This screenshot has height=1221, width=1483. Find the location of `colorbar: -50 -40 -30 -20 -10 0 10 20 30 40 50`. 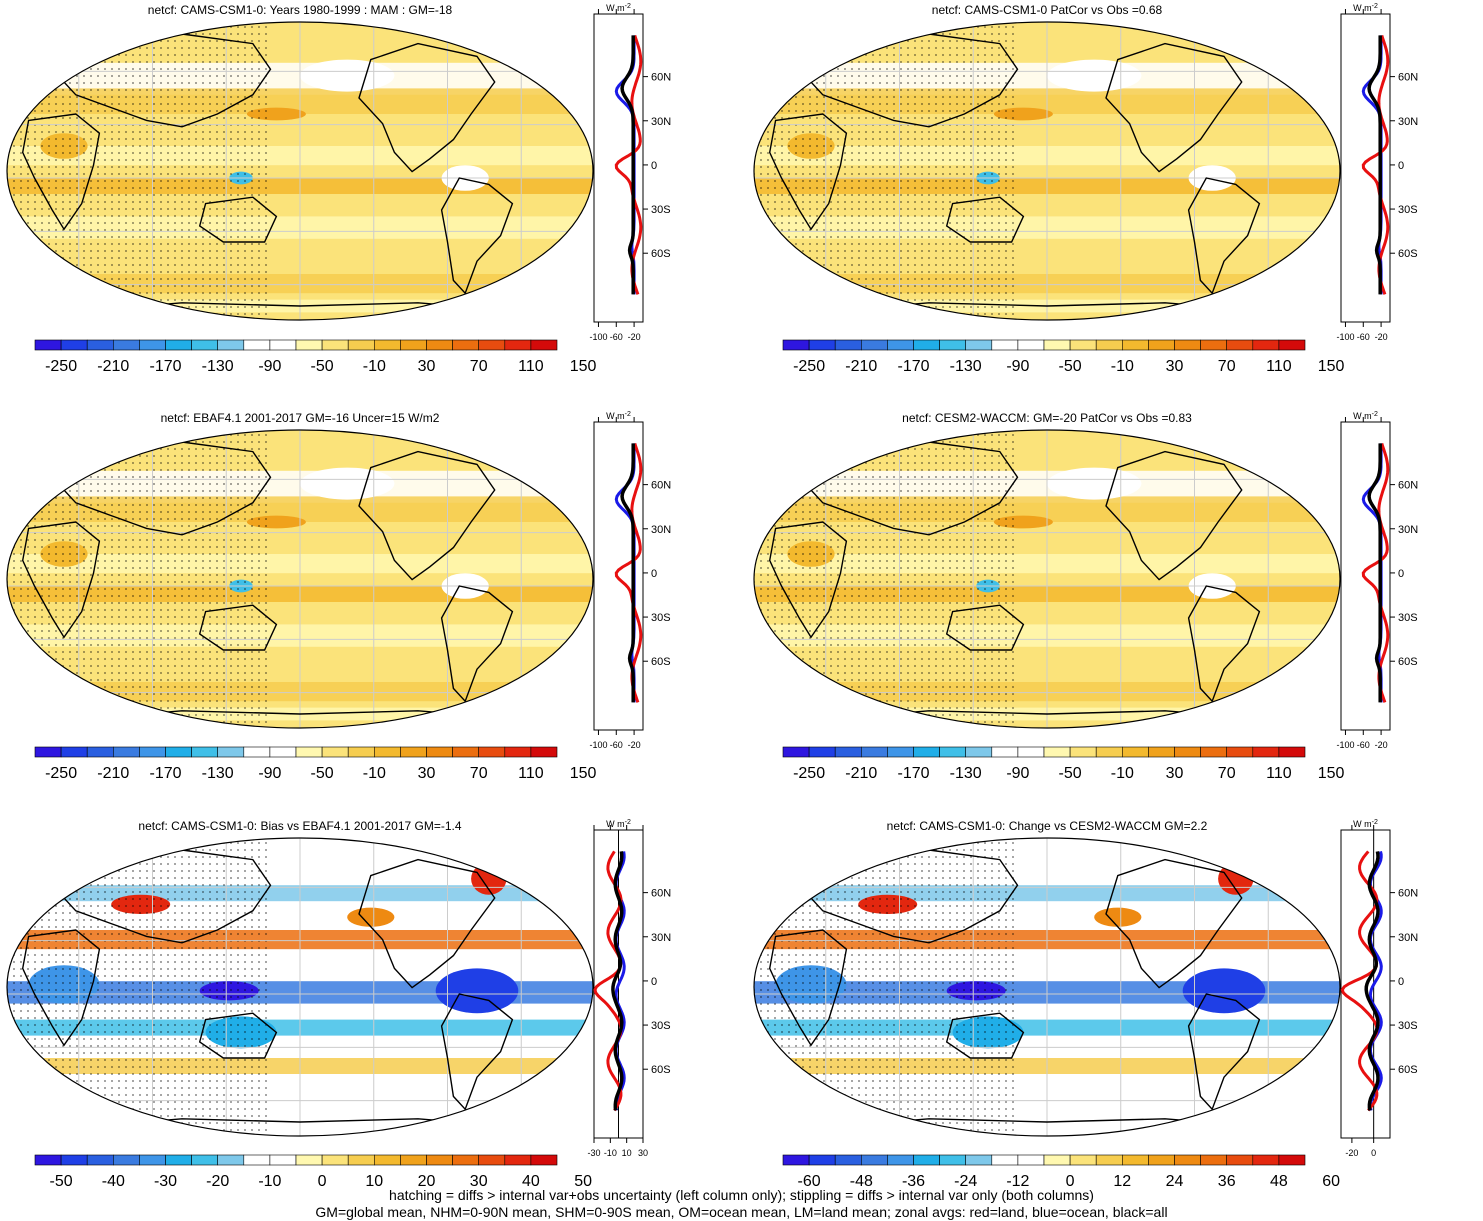

colorbar: -50 -40 -30 -20 -10 0 10 20 30 40 50 is located at coordinates (313, 1172).